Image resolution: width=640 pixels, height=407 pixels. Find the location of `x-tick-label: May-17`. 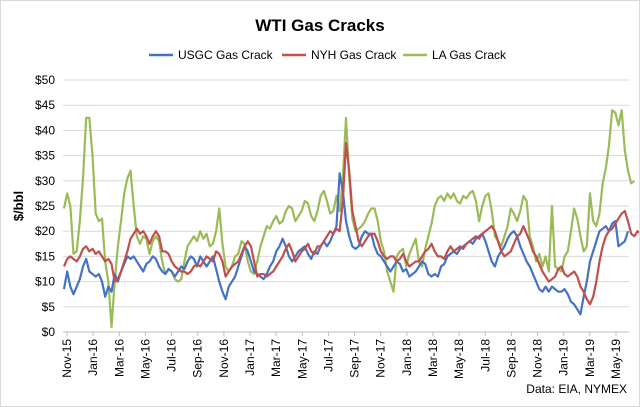

x-tick-label: May-17 is located at coordinates (302, 359).